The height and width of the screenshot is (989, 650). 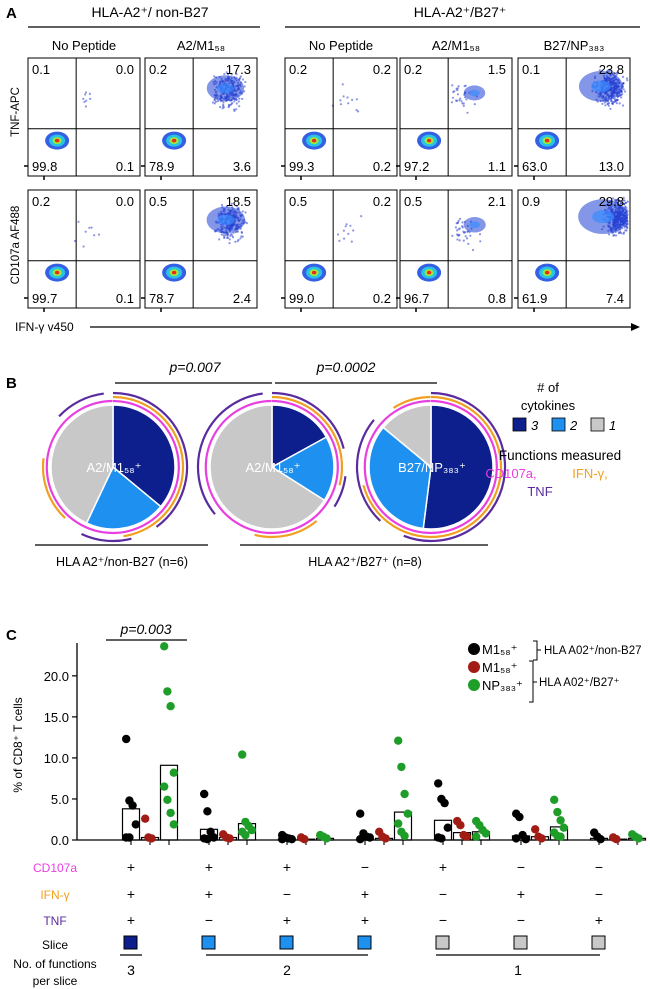 What do you see at coordinates (534, 298) in the screenshot?
I see `quadrant-value: 61.9` at bounding box center [534, 298].